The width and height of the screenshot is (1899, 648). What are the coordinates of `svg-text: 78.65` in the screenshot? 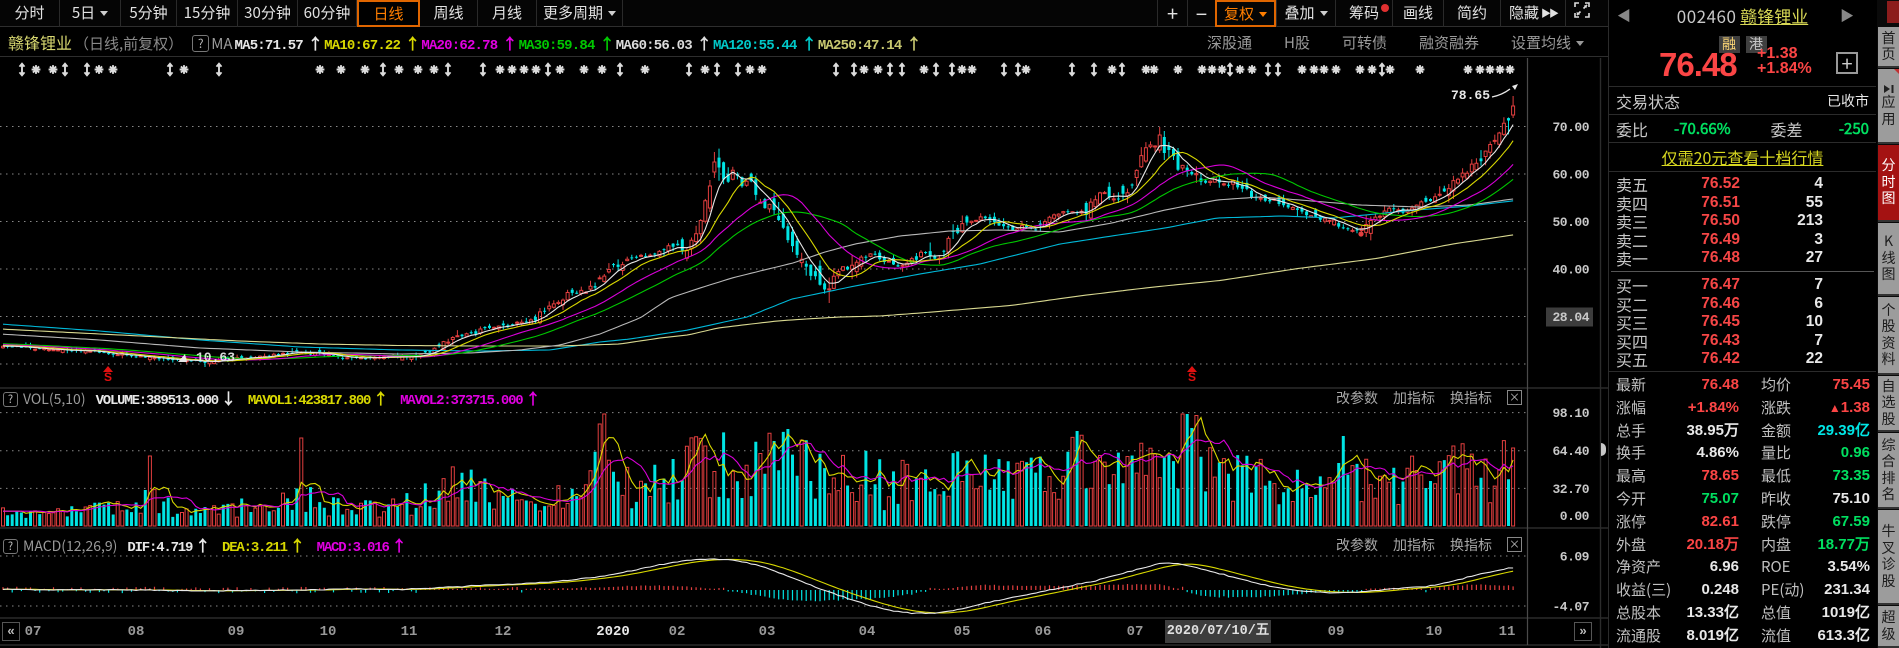 It's located at (1470, 95).